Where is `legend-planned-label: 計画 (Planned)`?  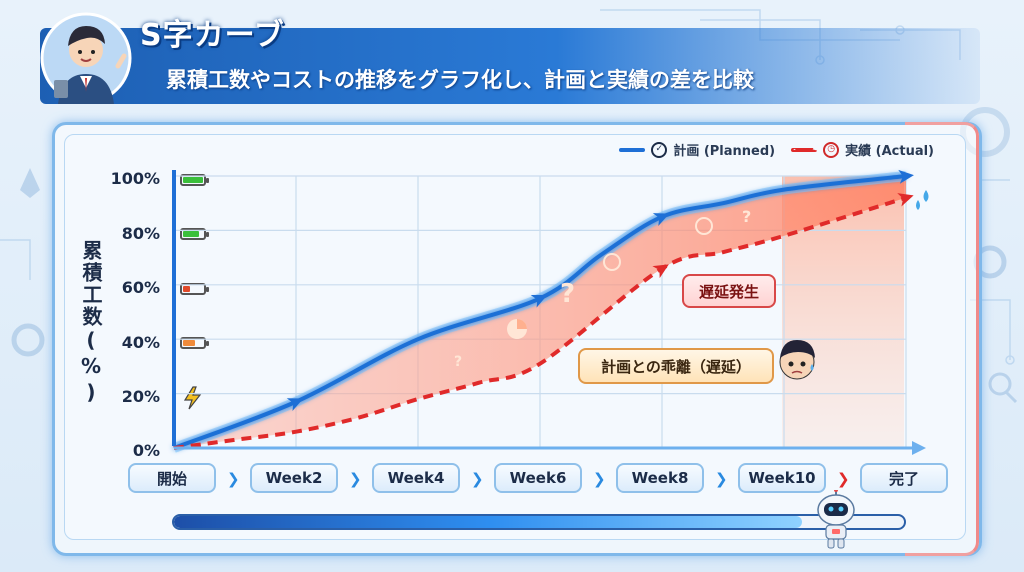 legend-planned-label: 計画 (Planned) is located at coordinates (724, 151).